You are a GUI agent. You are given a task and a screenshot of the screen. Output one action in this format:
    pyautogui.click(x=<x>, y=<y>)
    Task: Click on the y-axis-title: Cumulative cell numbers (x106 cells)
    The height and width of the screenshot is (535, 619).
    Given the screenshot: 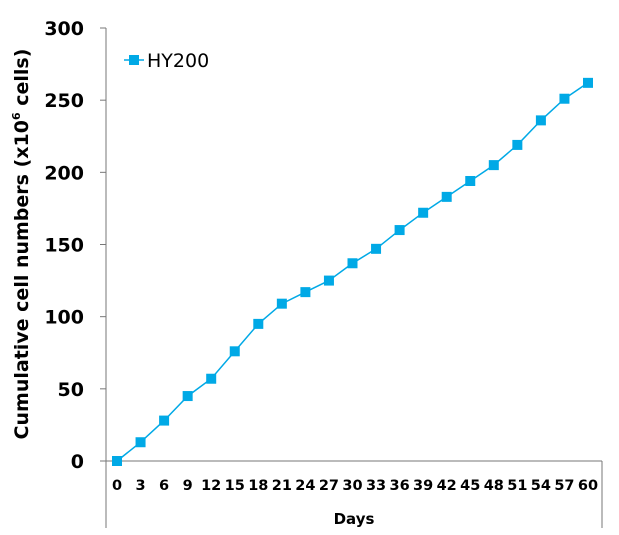 What is the action you would take?
    pyautogui.click(x=21, y=244)
    